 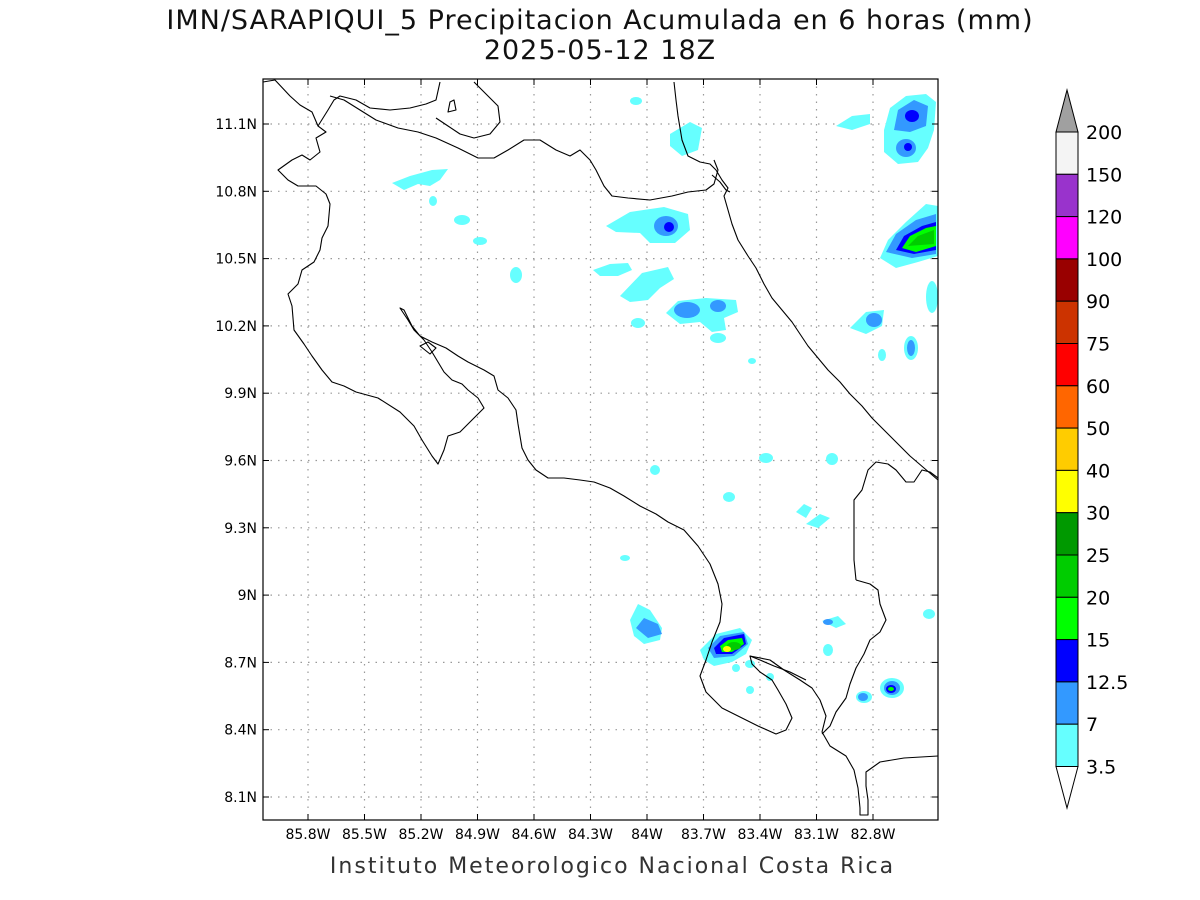 What do you see at coordinates (477, 835) in the screenshot?
I see `x-tick-label: 84.9W` at bounding box center [477, 835].